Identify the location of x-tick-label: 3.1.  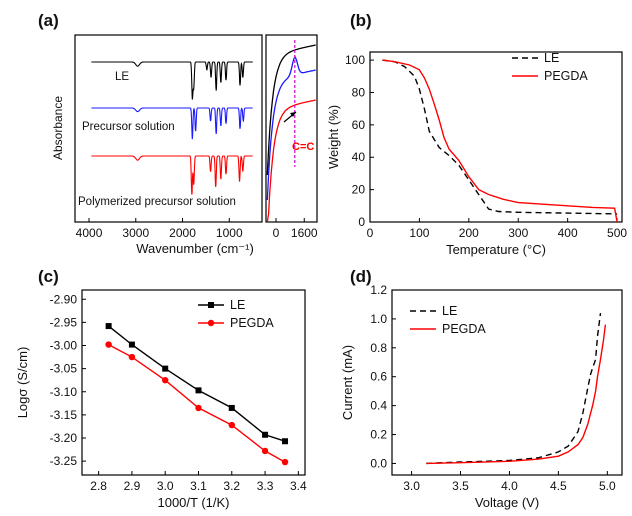
(198, 486).